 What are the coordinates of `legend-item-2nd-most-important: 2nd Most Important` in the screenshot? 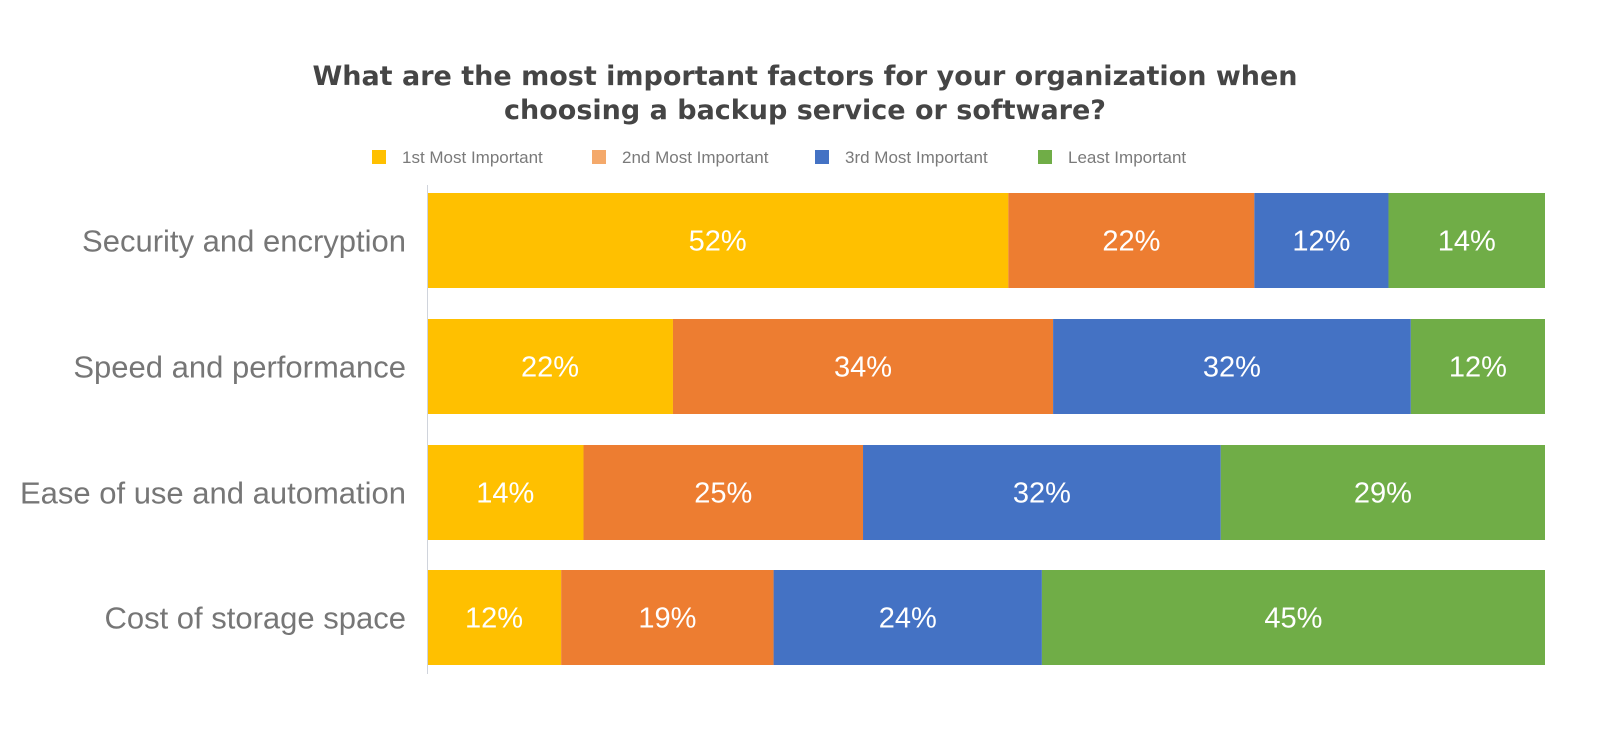 It's located at (680, 157).